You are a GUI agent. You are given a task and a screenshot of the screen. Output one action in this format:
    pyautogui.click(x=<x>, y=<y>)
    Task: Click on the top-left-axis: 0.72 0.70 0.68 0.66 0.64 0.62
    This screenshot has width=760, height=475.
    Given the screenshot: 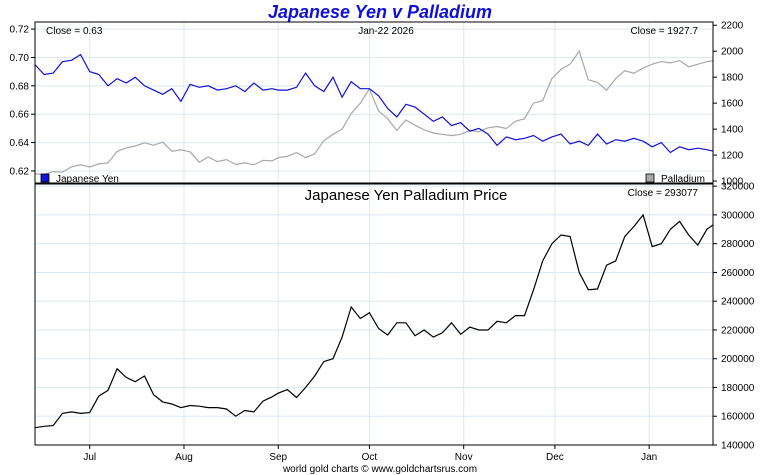 What is the action you would take?
    pyautogui.click(x=22, y=101)
    